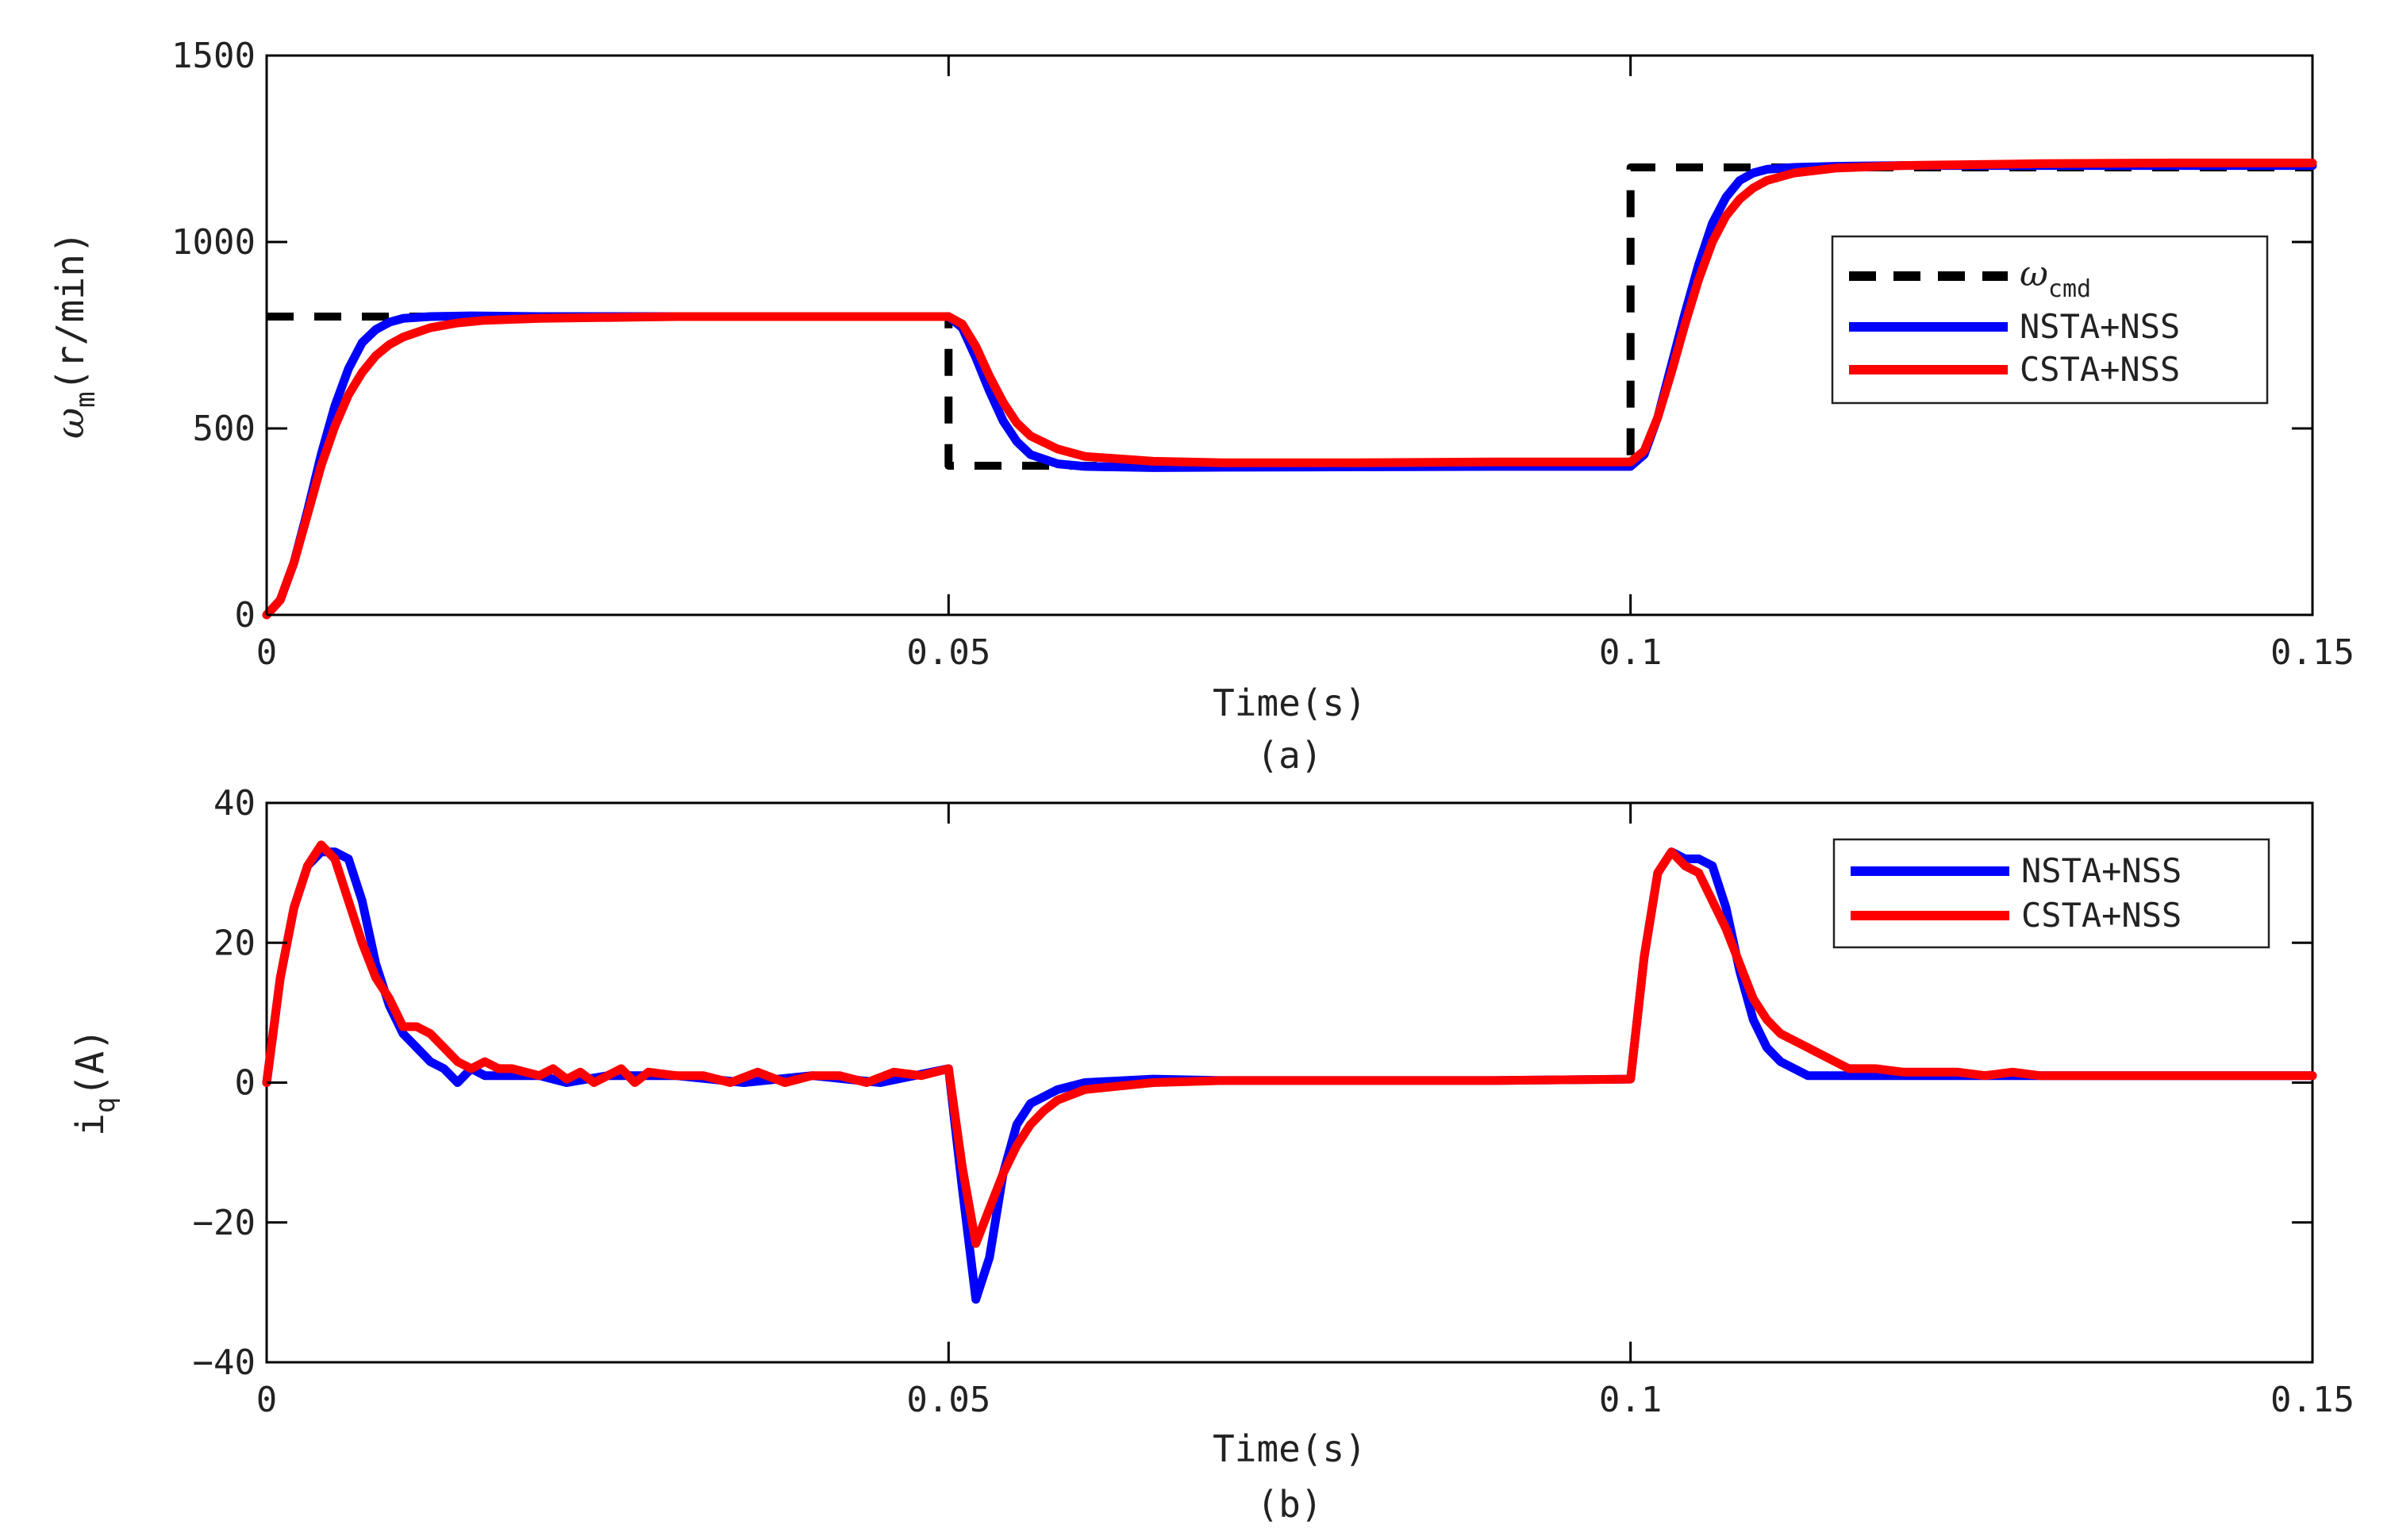 This screenshot has height=1540, width=2395. What do you see at coordinates (234, 943) in the screenshot?
I see `panel-b-y-tick-label-3: 20` at bounding box center [234, 943].